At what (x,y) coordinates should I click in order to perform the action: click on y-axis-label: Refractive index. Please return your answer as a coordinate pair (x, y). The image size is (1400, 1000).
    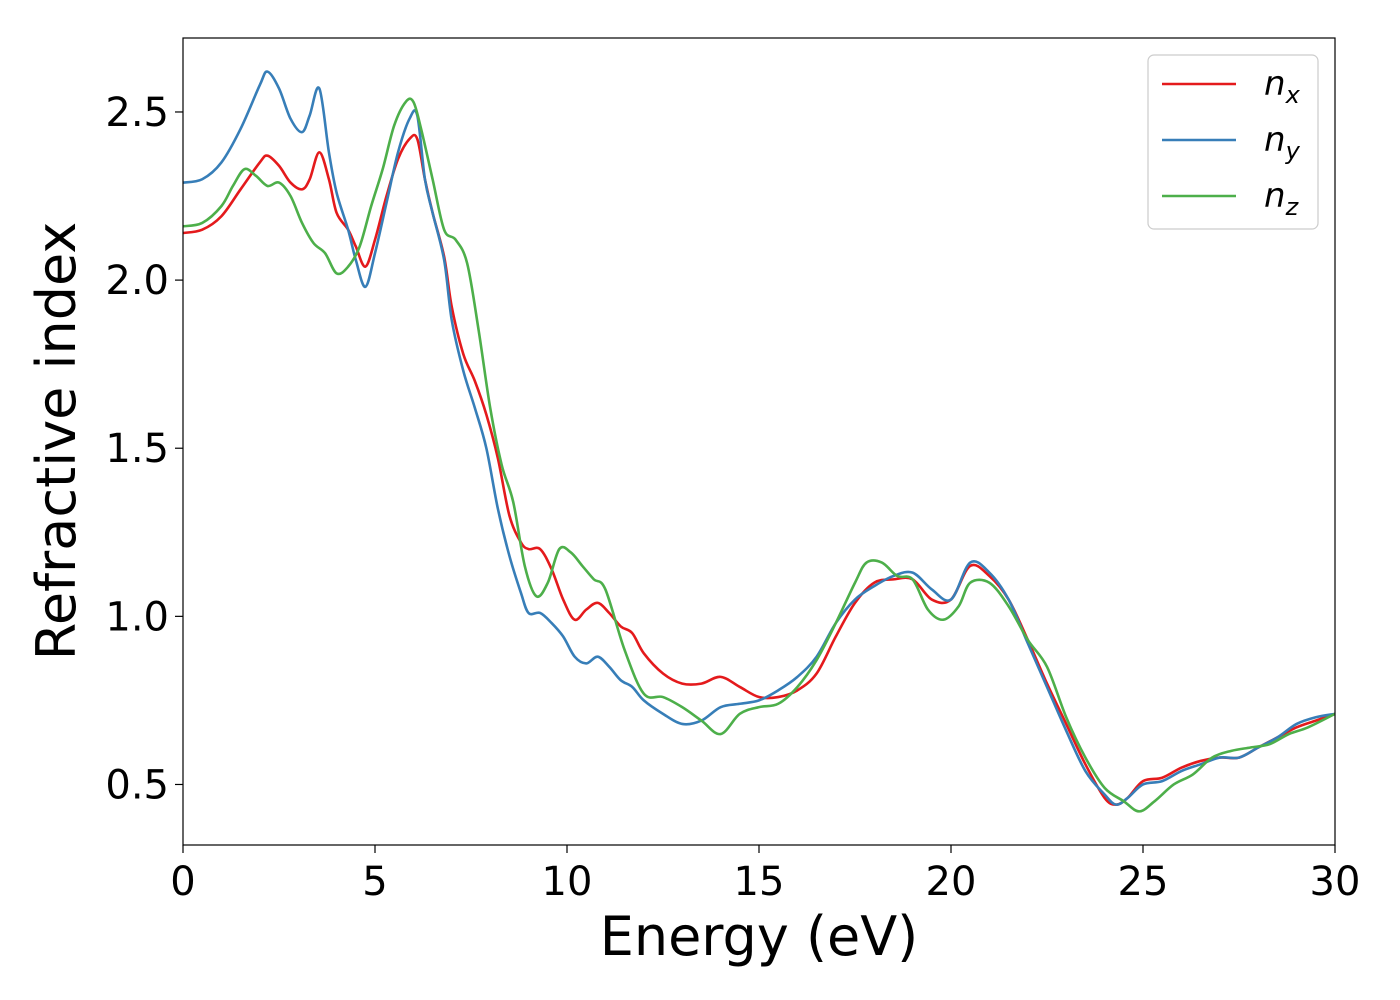
    Looking at the image, I should click on (56, 441).